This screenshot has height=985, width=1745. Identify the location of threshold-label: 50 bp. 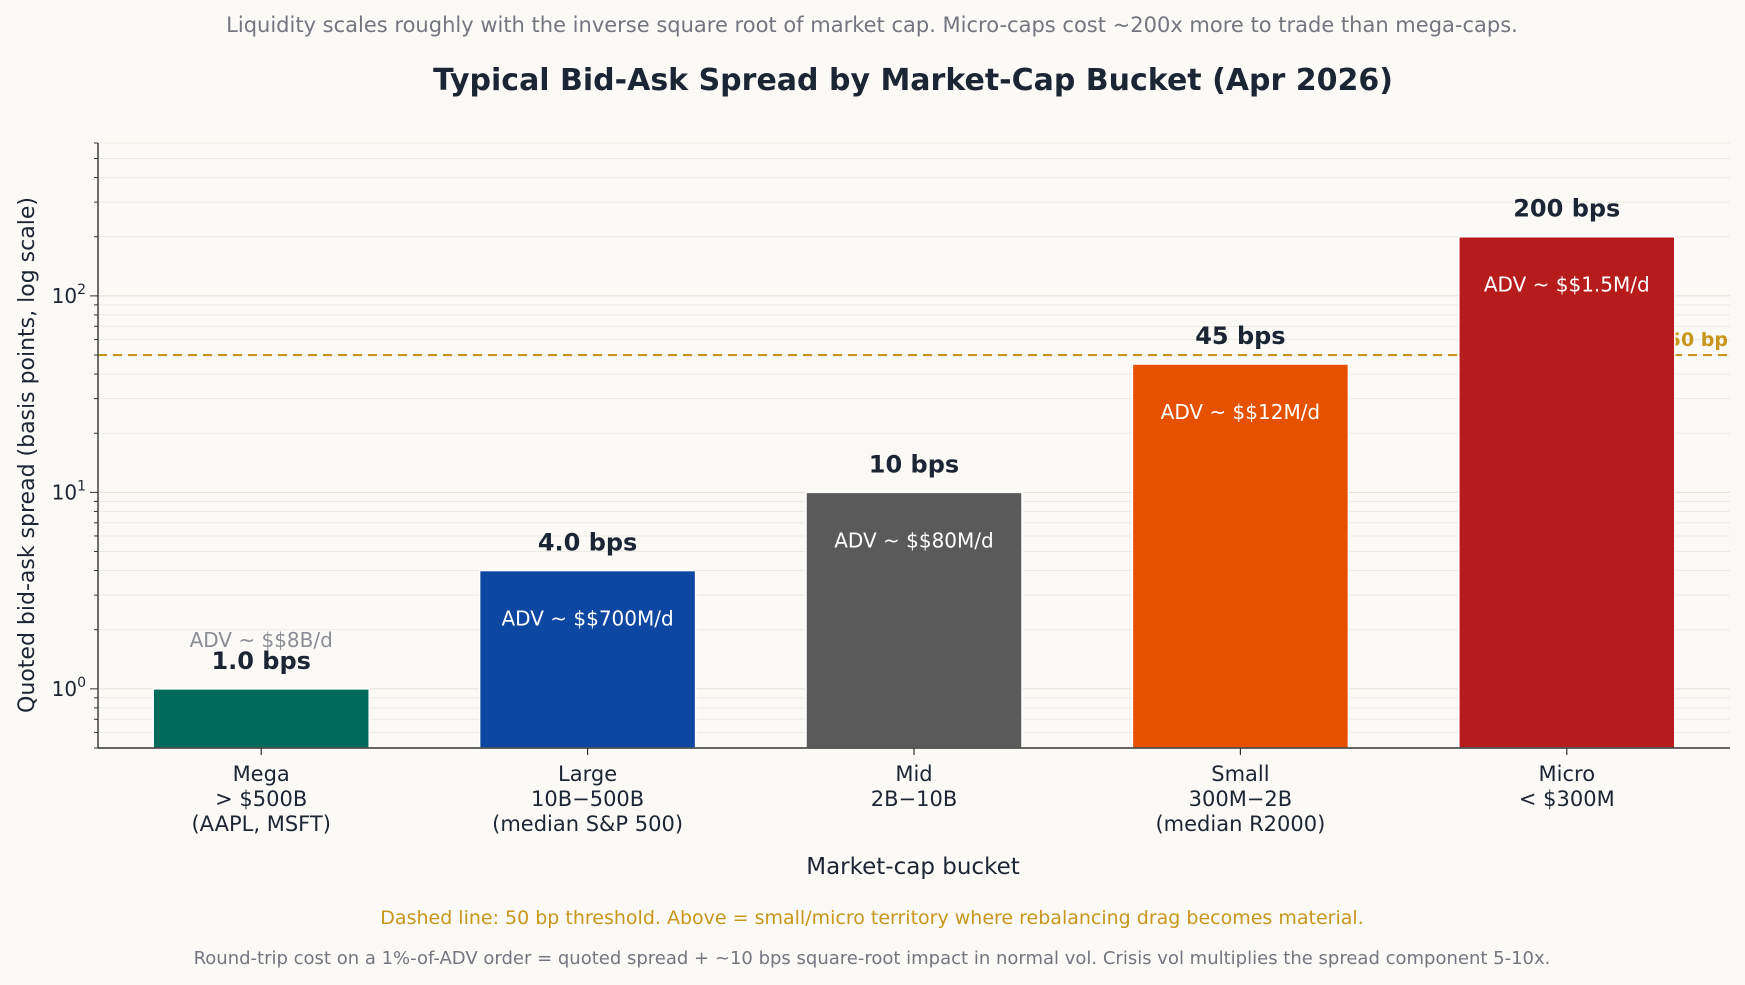
(1698, 340).